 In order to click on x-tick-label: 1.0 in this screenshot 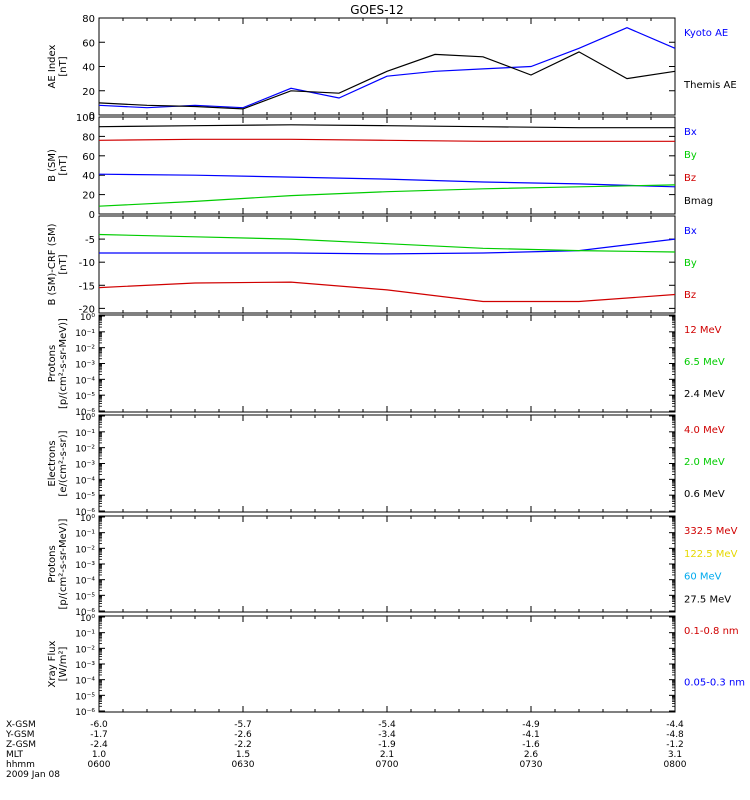, I will do `click(99, 755)`.